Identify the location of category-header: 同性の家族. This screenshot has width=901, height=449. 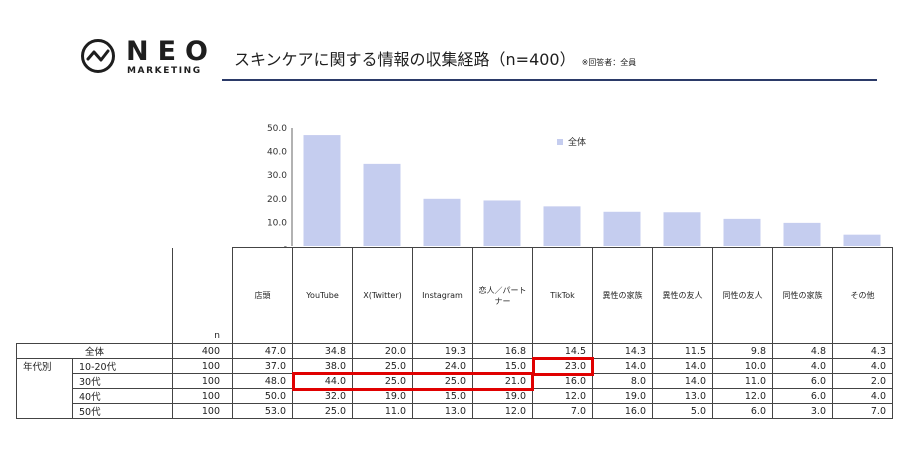
(802, 295).